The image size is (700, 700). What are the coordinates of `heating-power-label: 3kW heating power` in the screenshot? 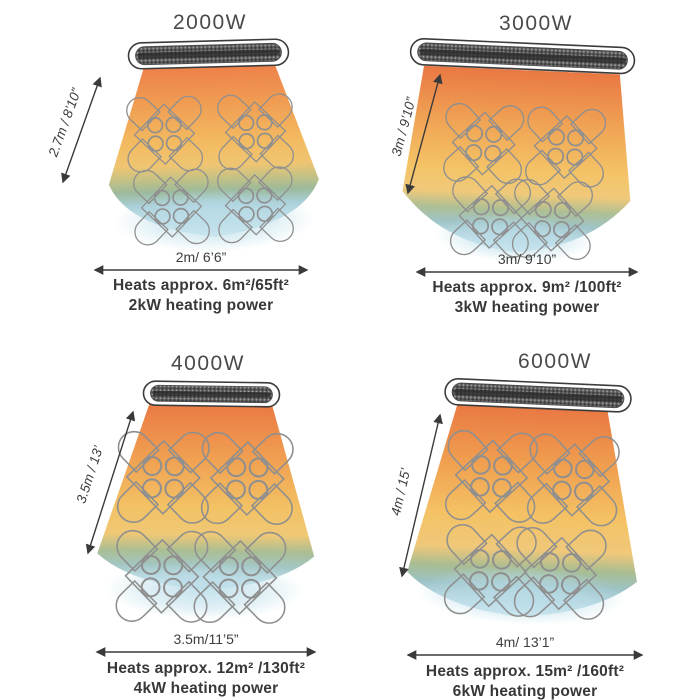 It's located at (527, 307).